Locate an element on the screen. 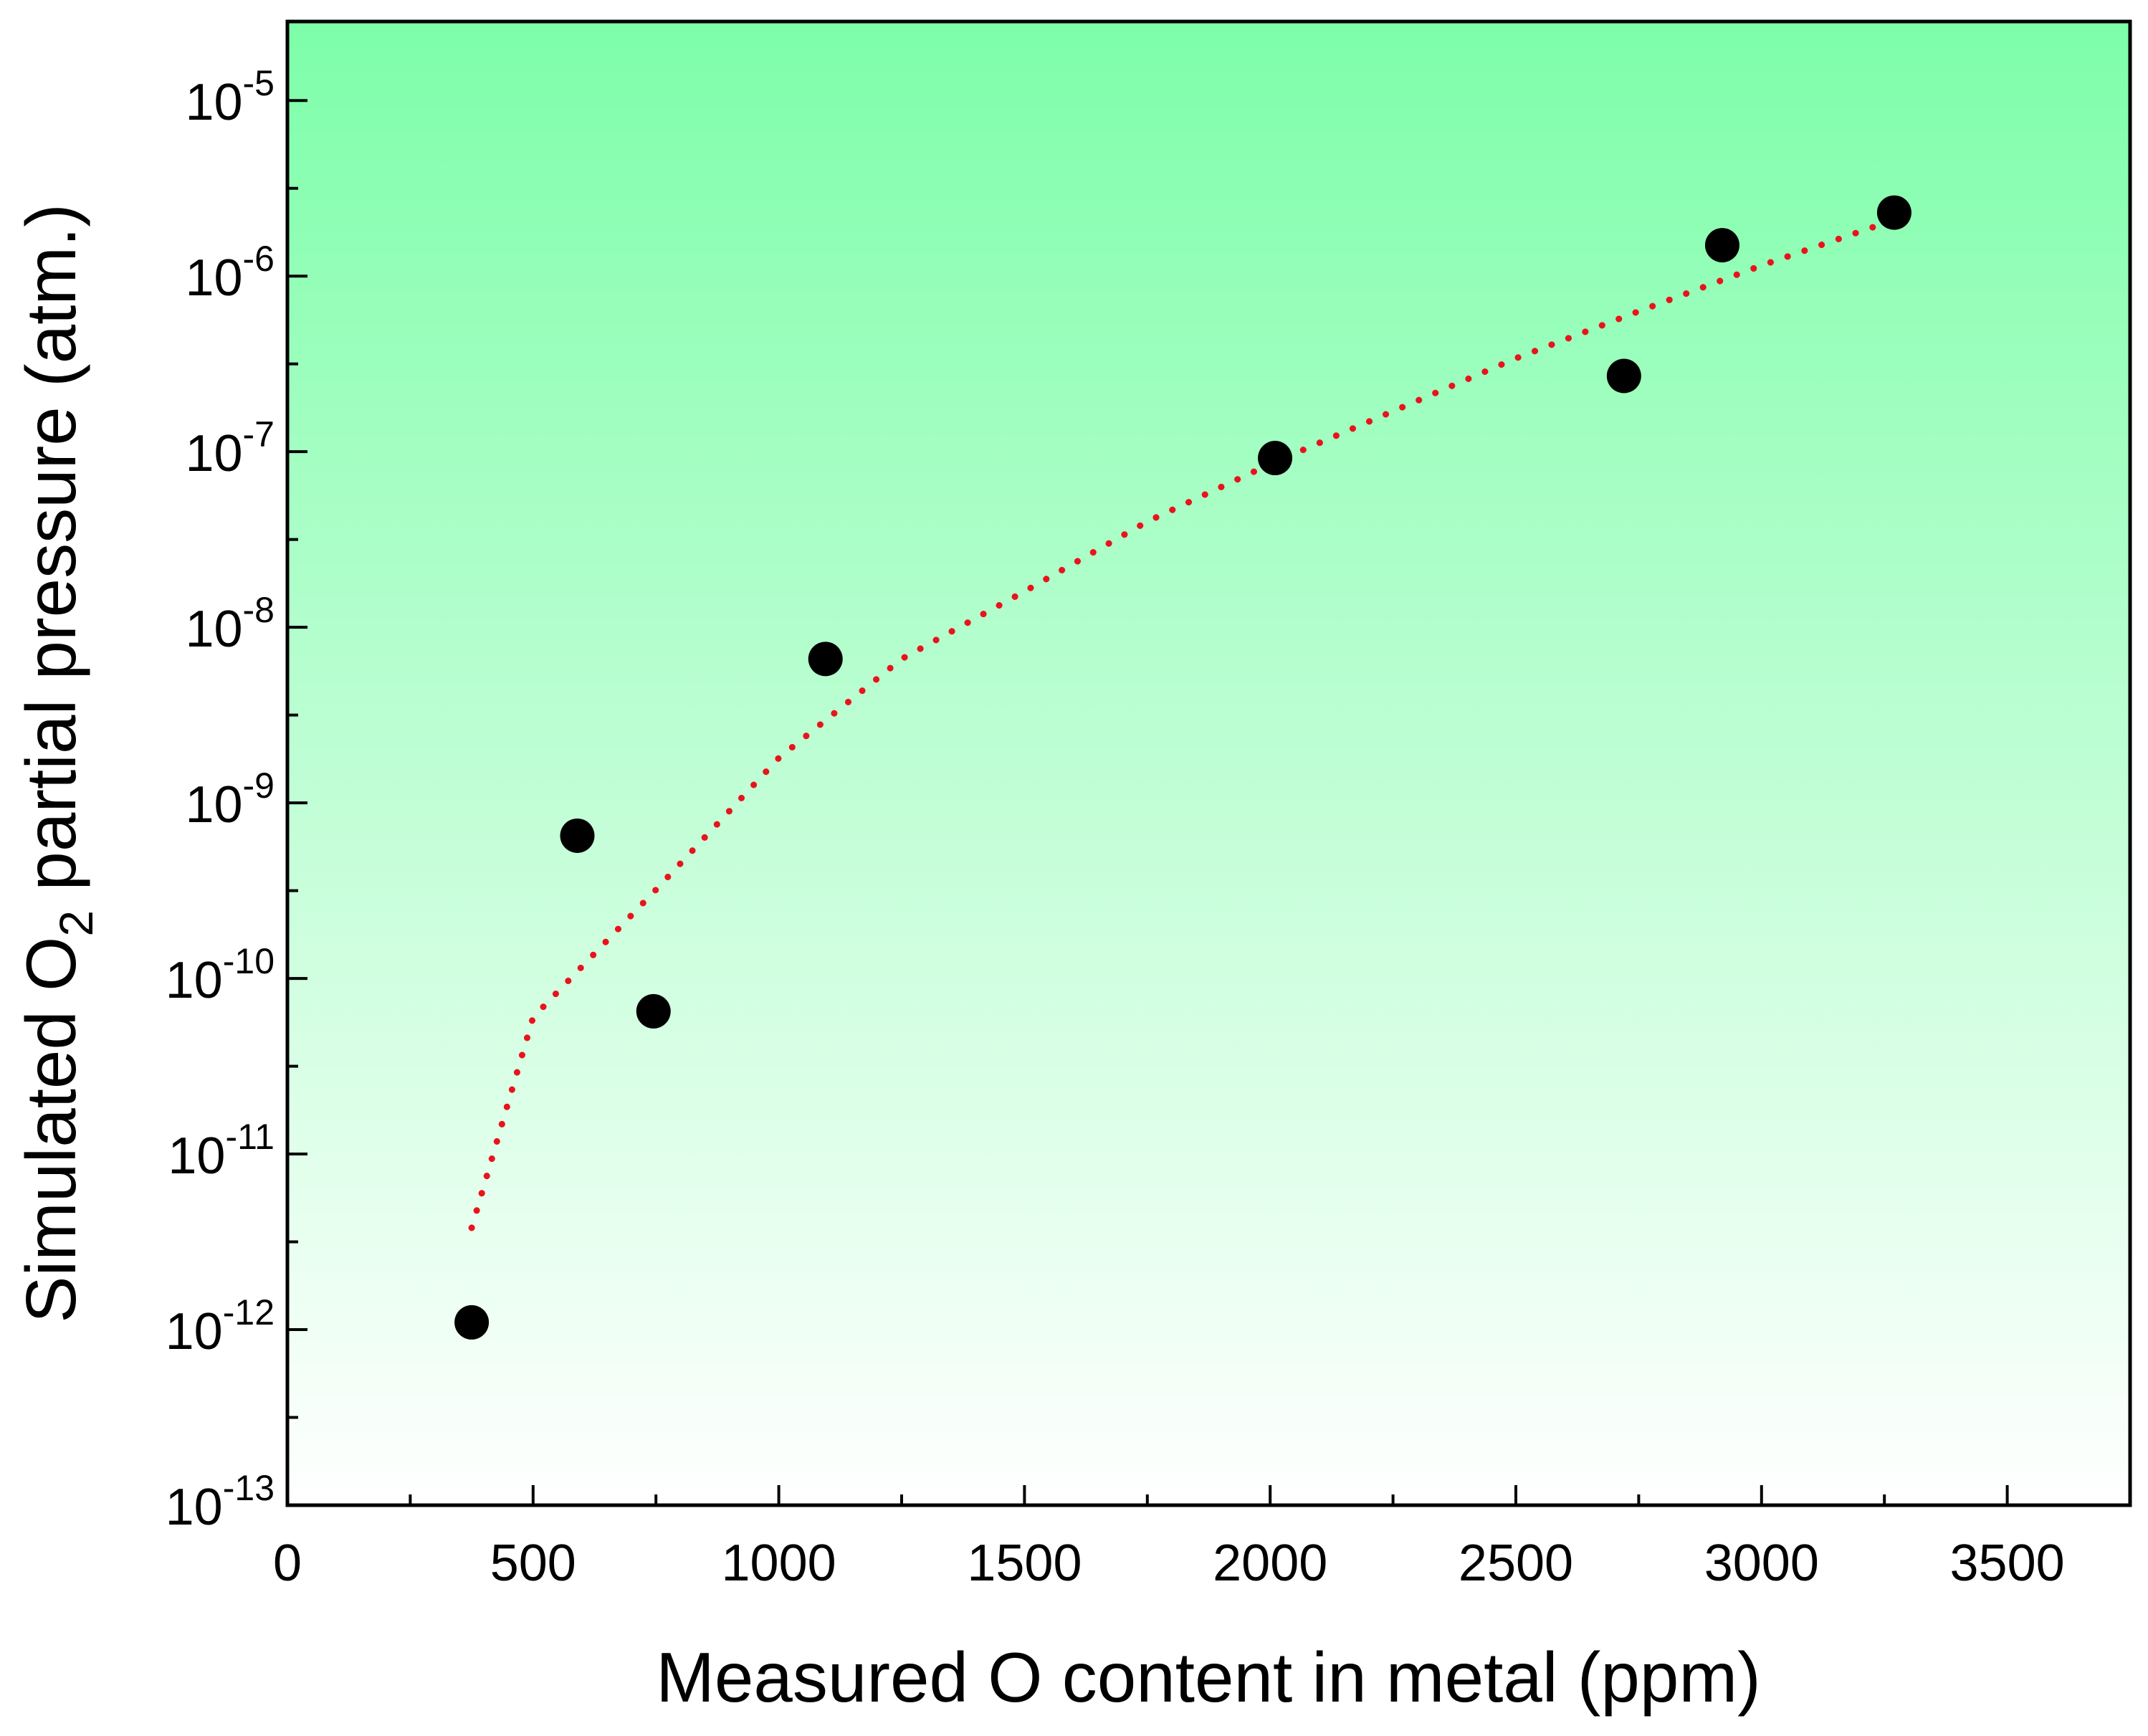 This screenshot has width=2148, height=1736. y-tick-label: 10⁻⁸ is located at coordinates (230, 624).